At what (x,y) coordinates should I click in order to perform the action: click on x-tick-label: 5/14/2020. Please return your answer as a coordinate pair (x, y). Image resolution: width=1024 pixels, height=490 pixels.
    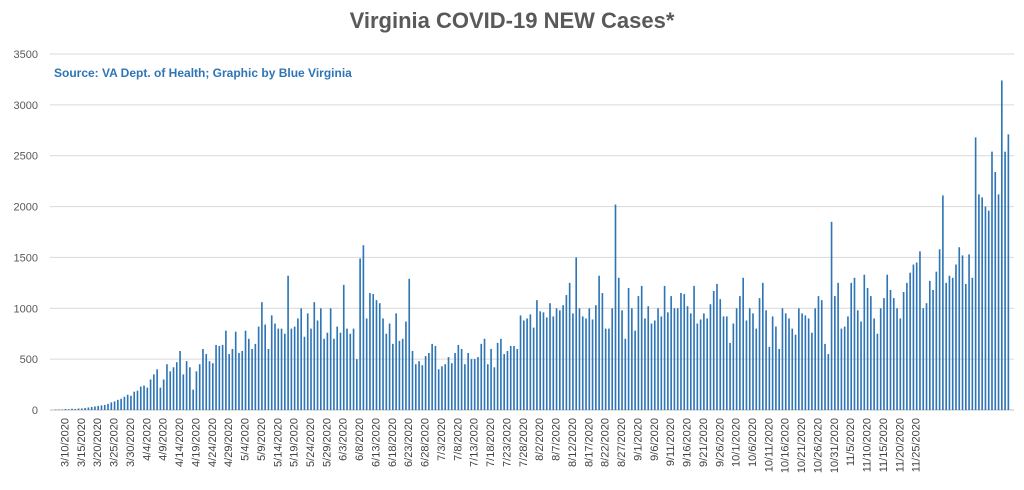
    Looking at the image, I should click on (278, 442).